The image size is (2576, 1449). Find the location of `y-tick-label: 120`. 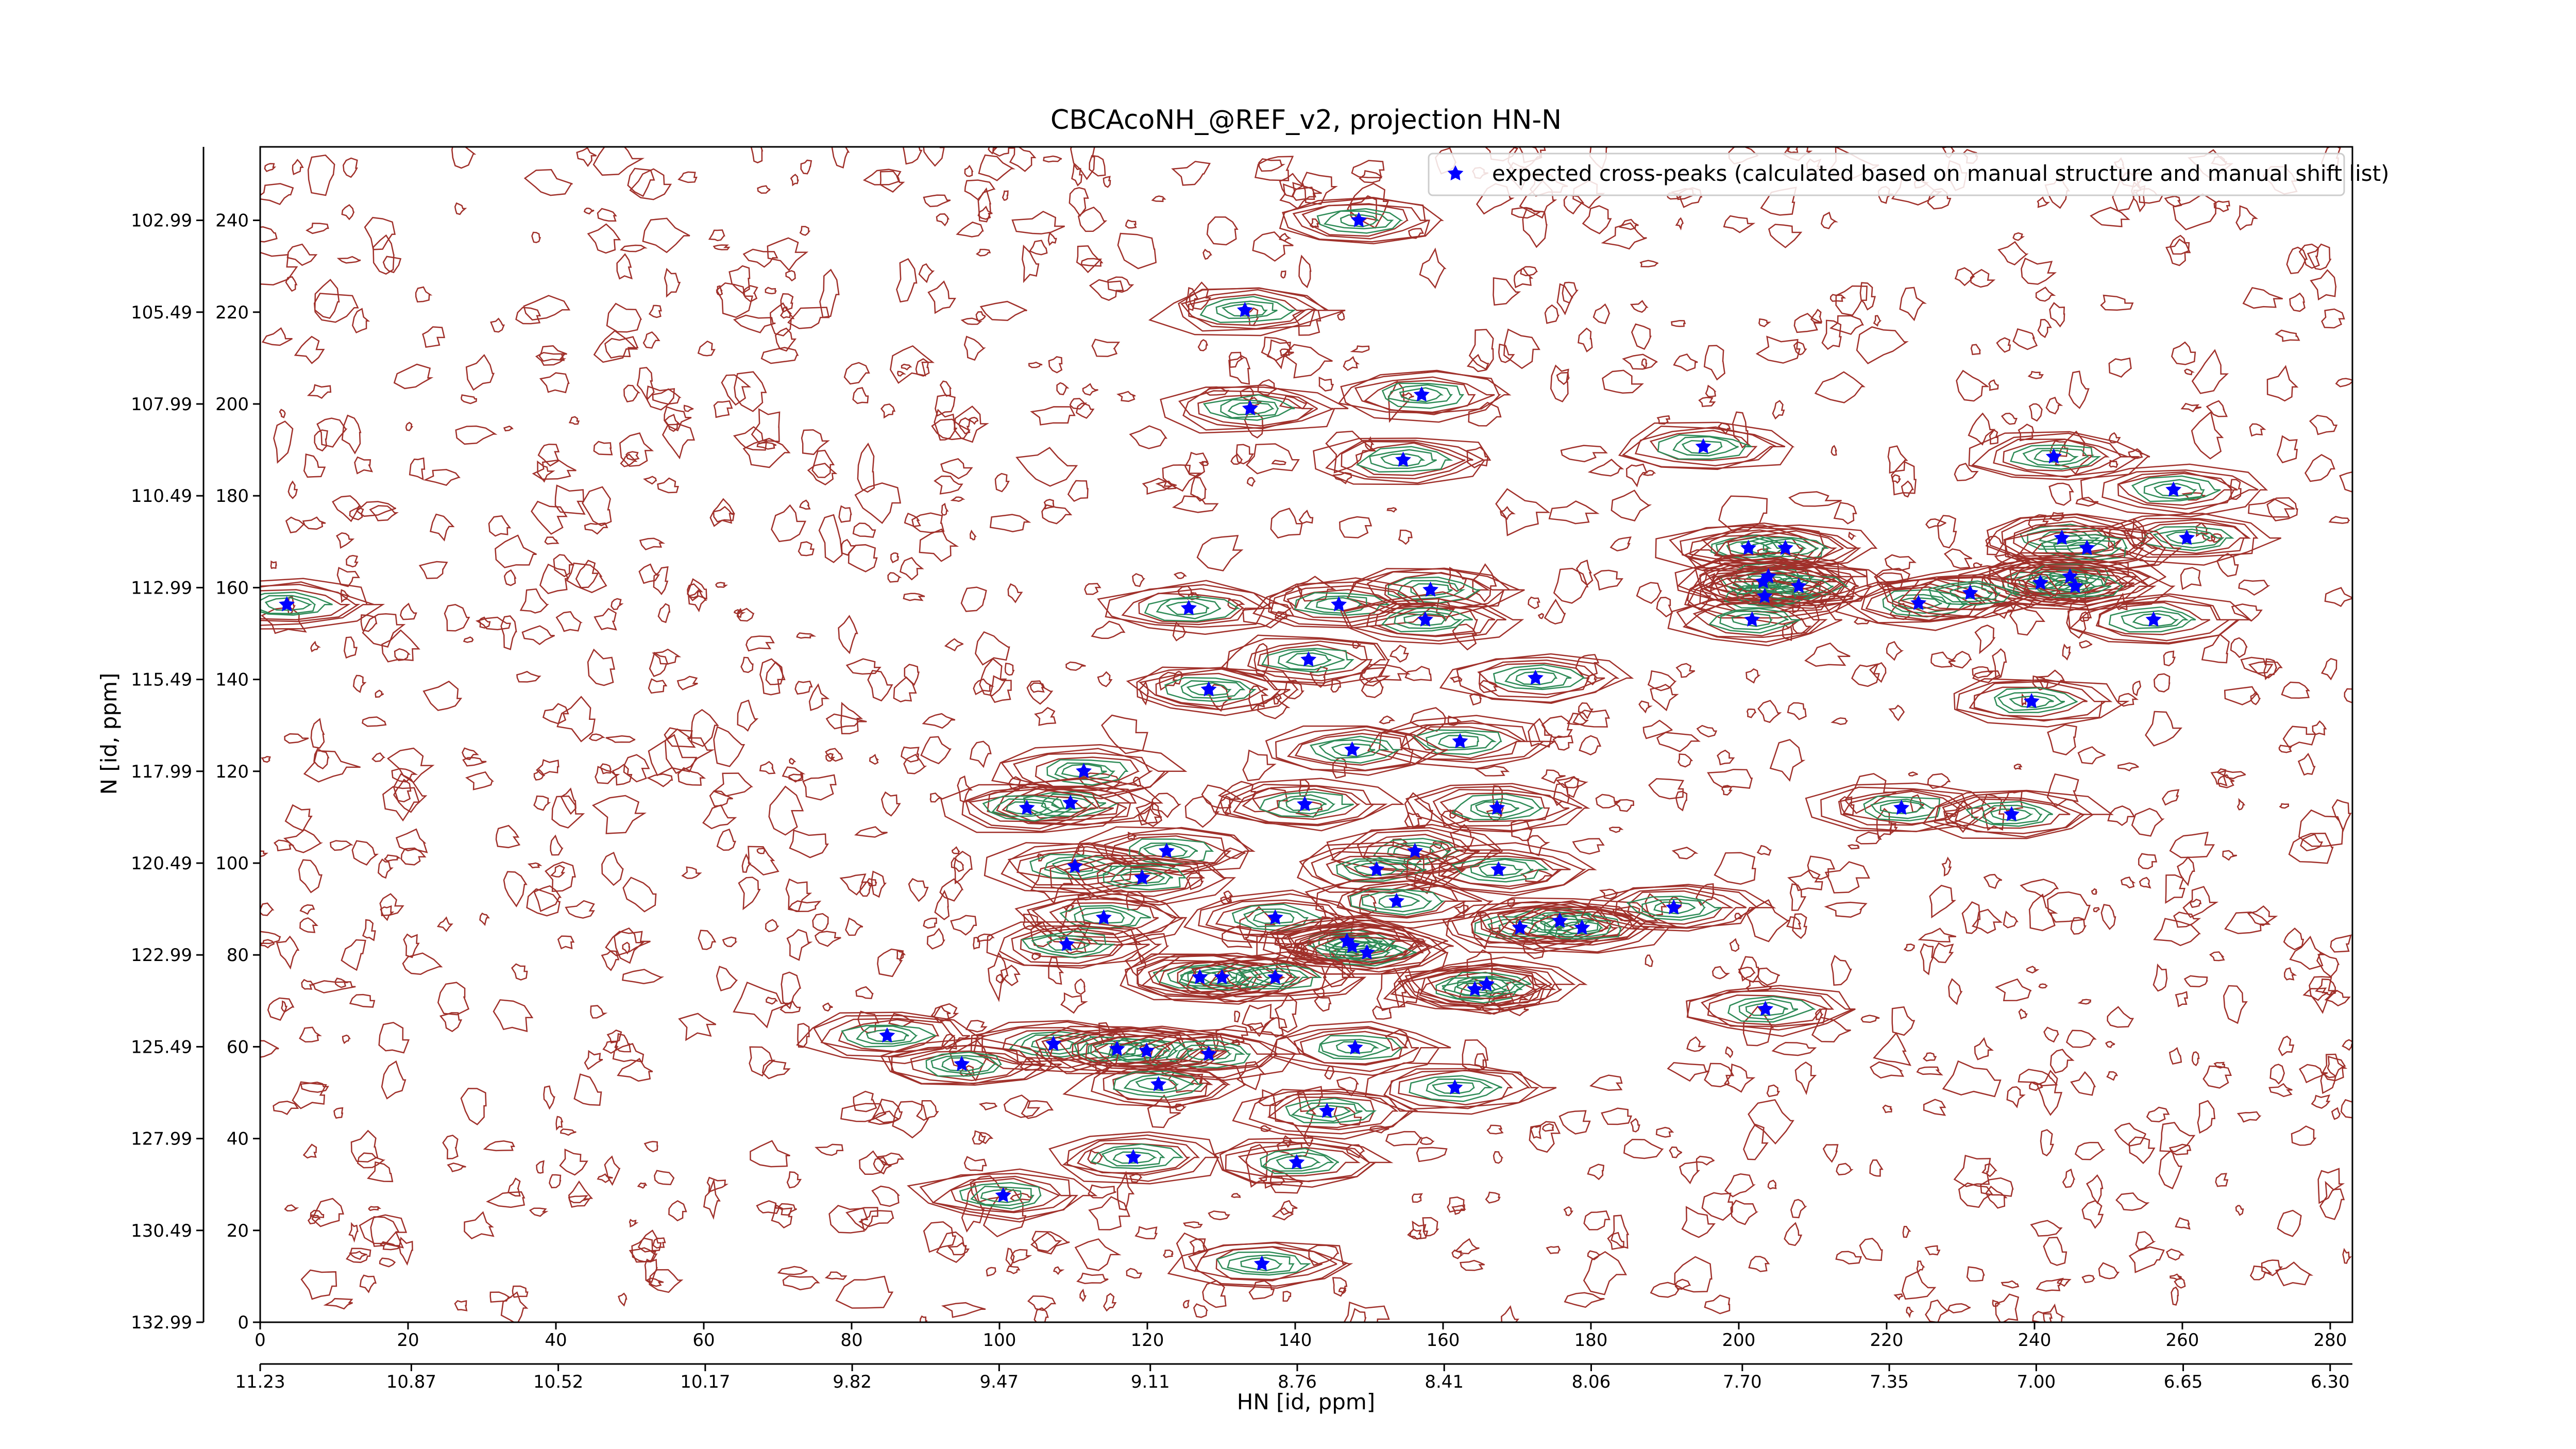

y-tick-label: 120 is located at coordinates (232, 772).